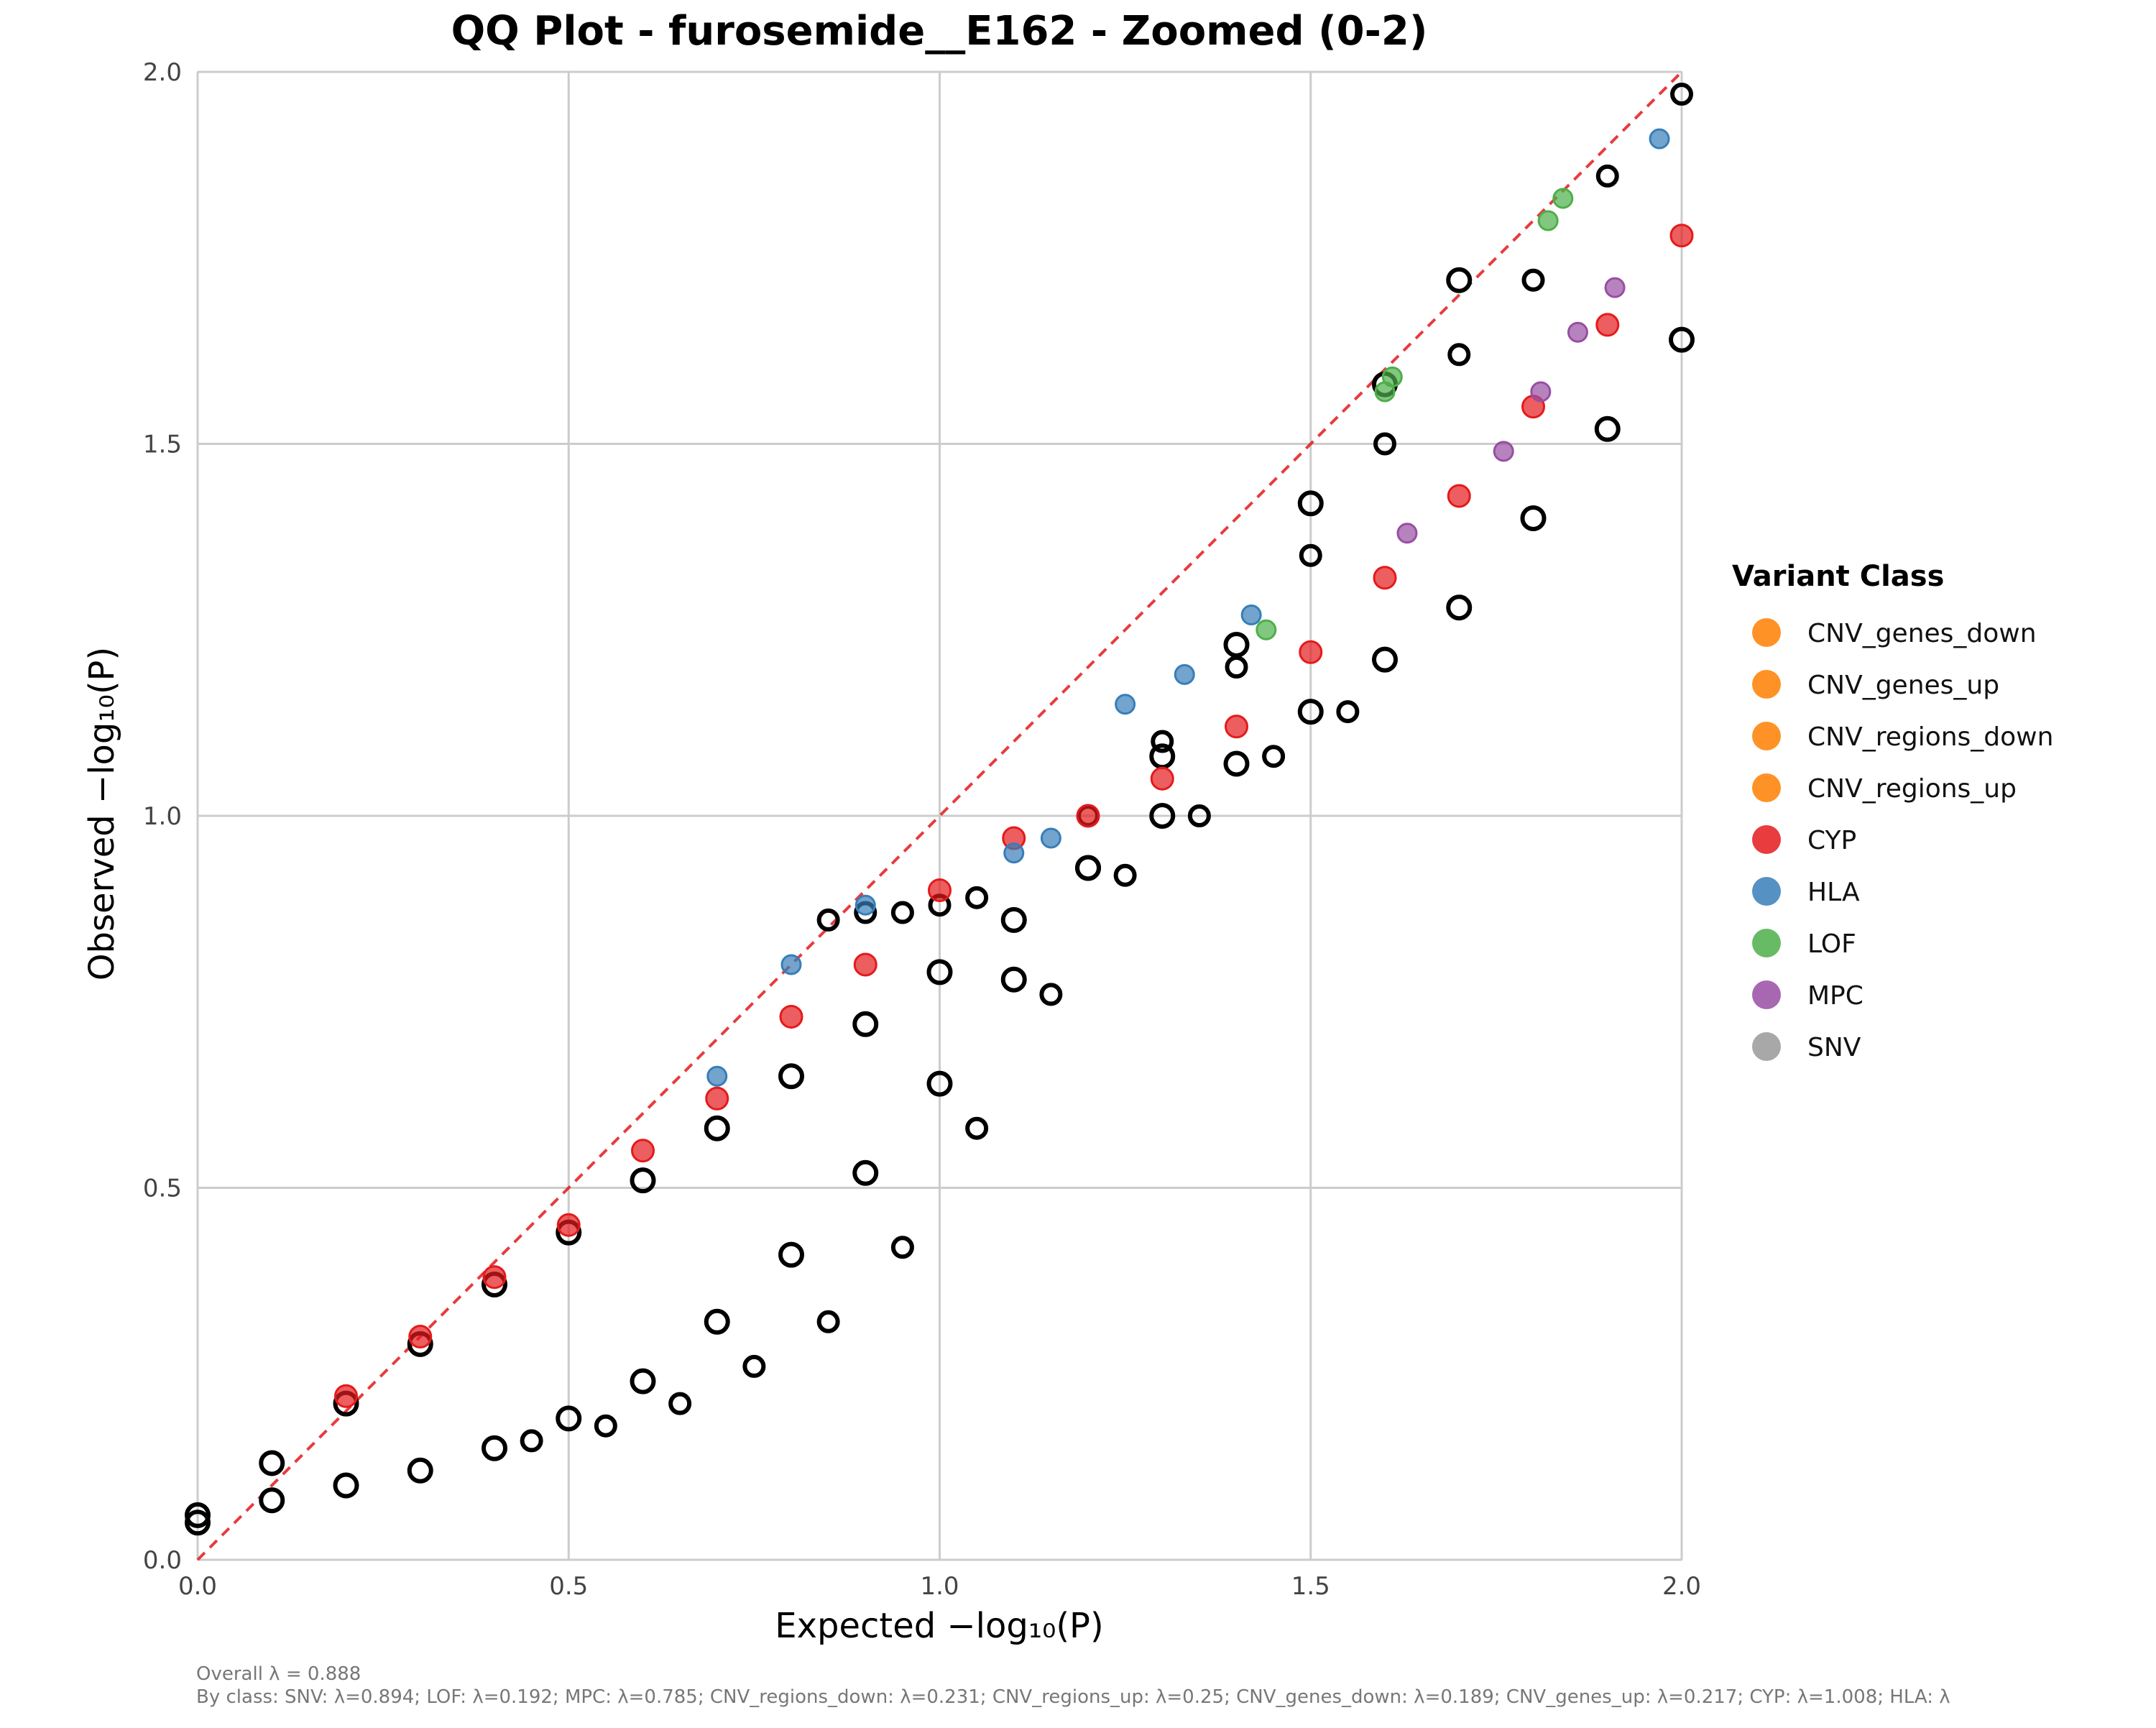  Describe the element at coordinates (1836, 996) in the screenshot. I see `legend-label: MPC` at that location.